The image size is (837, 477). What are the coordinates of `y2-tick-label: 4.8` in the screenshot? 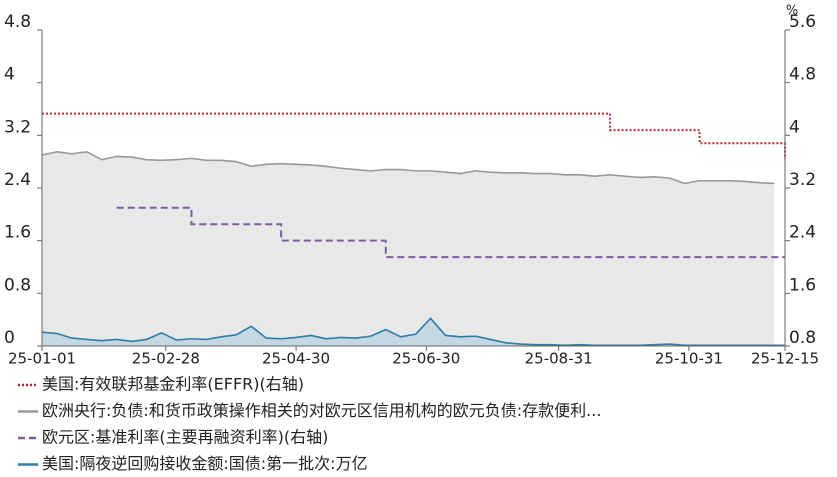 It's located at (802, 75).